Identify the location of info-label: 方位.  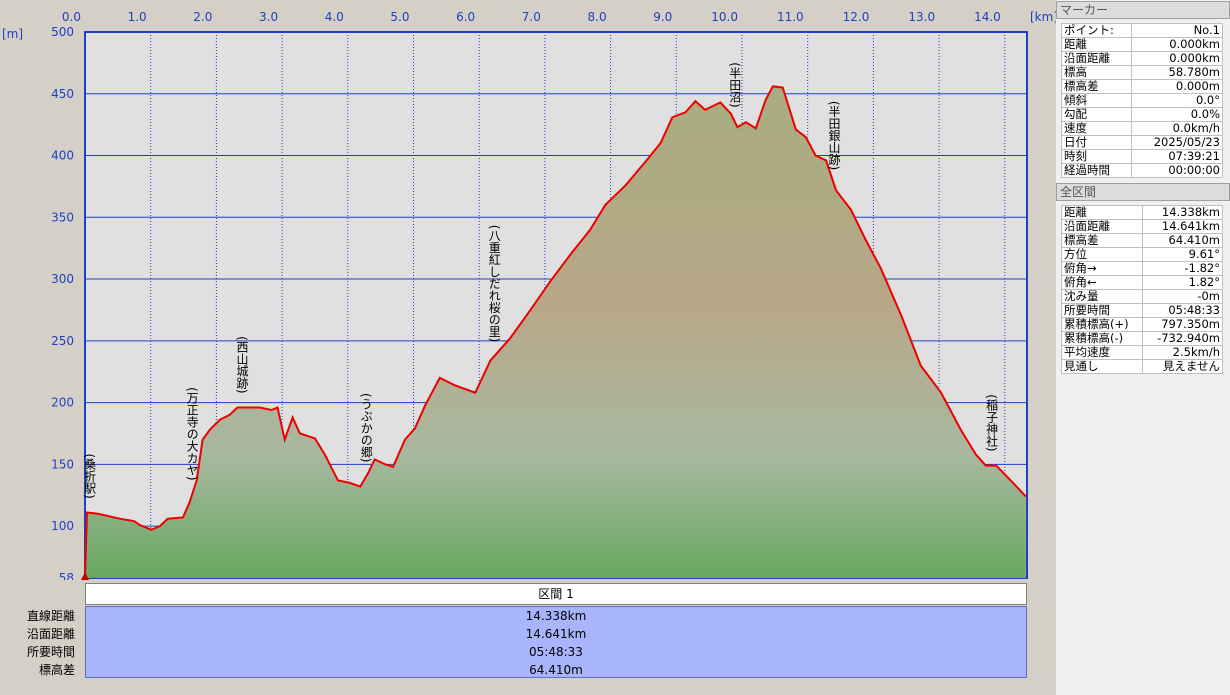
(1102, 254).